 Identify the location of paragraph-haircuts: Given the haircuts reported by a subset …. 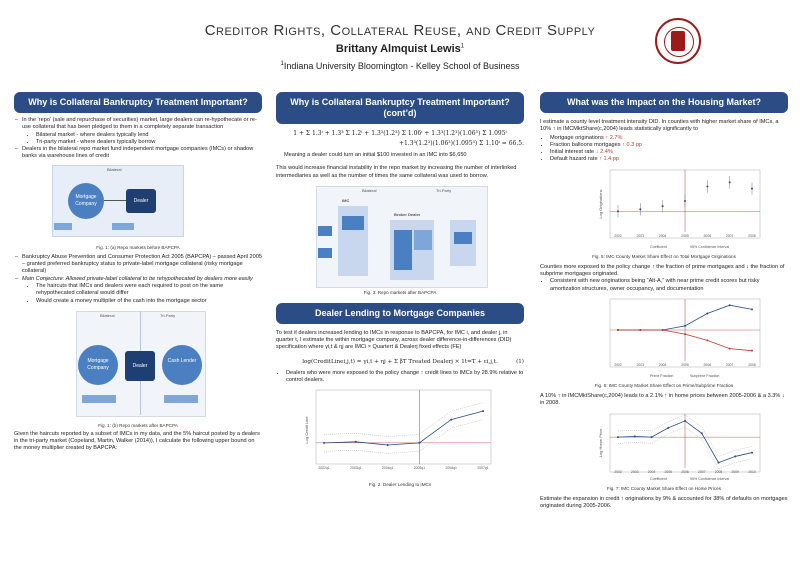
(137, 441).